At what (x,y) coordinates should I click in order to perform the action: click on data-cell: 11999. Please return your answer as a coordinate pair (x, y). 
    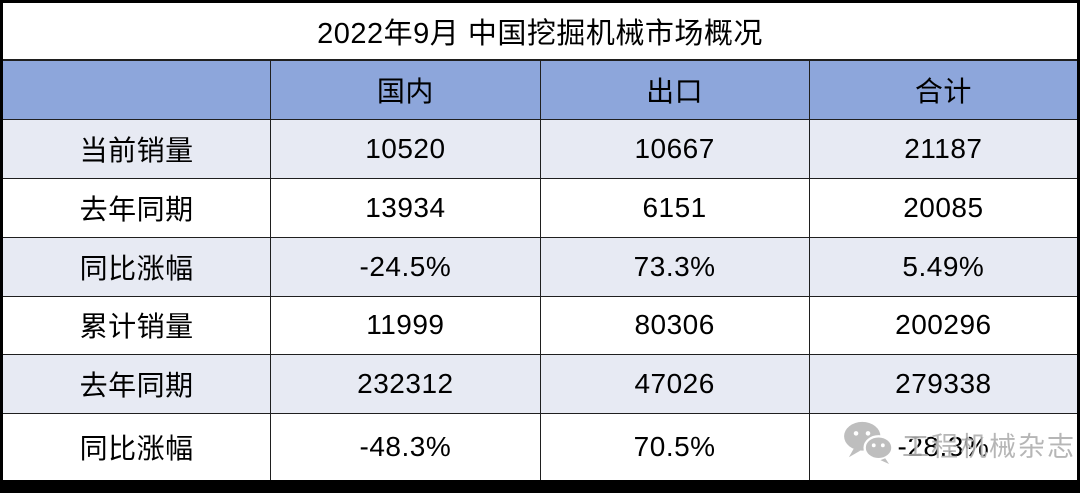
    Looking at the image, I should click on (405, 325).